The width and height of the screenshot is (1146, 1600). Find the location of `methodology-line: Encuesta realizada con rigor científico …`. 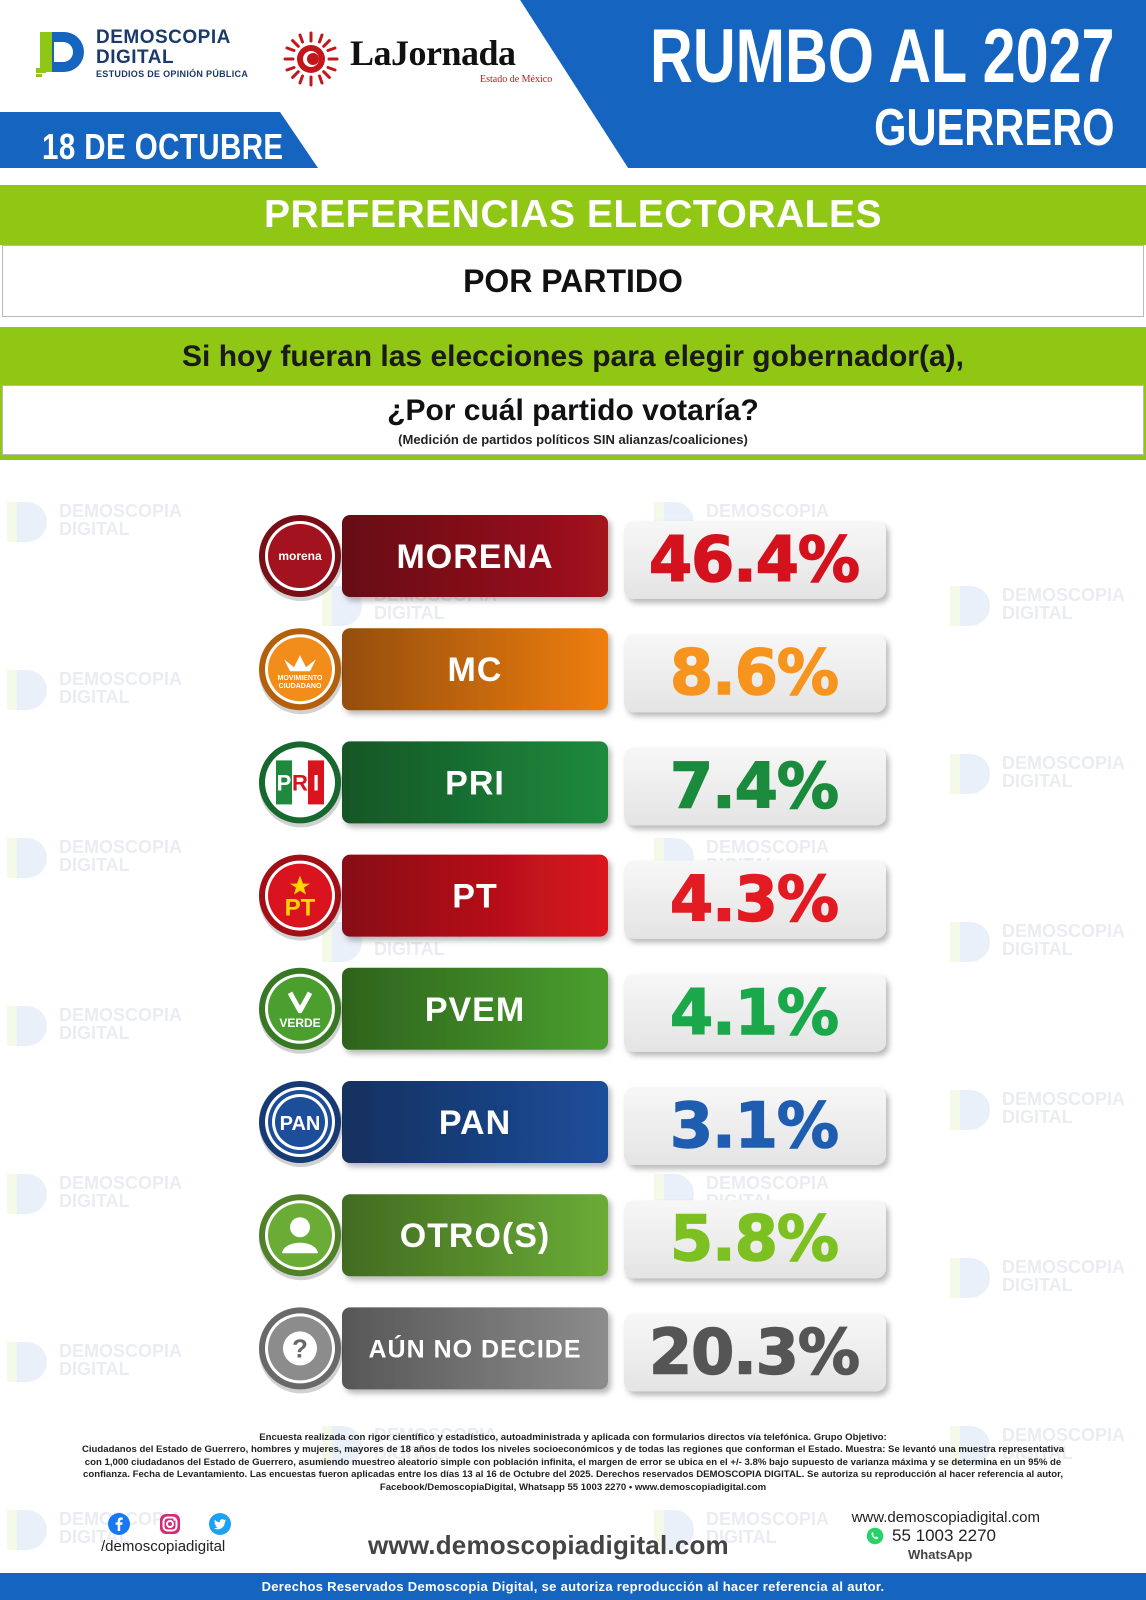

methodology-line: Encuesta realizada con rigor científico … is located at coordinates (573, 1437).